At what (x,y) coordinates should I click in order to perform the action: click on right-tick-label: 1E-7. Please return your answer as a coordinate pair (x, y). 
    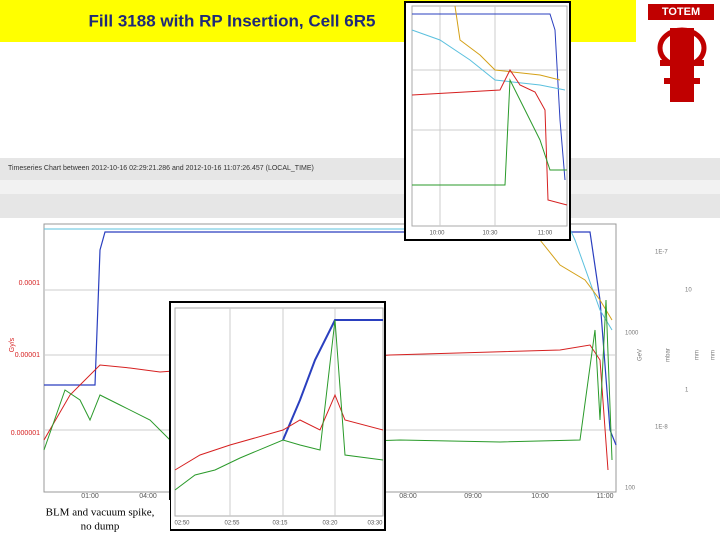
    Looking at the image, I should click on (661, 253).